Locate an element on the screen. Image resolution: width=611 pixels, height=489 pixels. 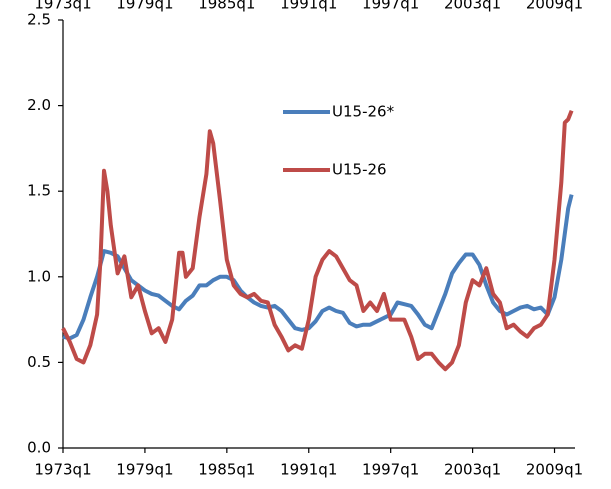
y-tick-label: 2.5 is located at coordinates (39, 20).